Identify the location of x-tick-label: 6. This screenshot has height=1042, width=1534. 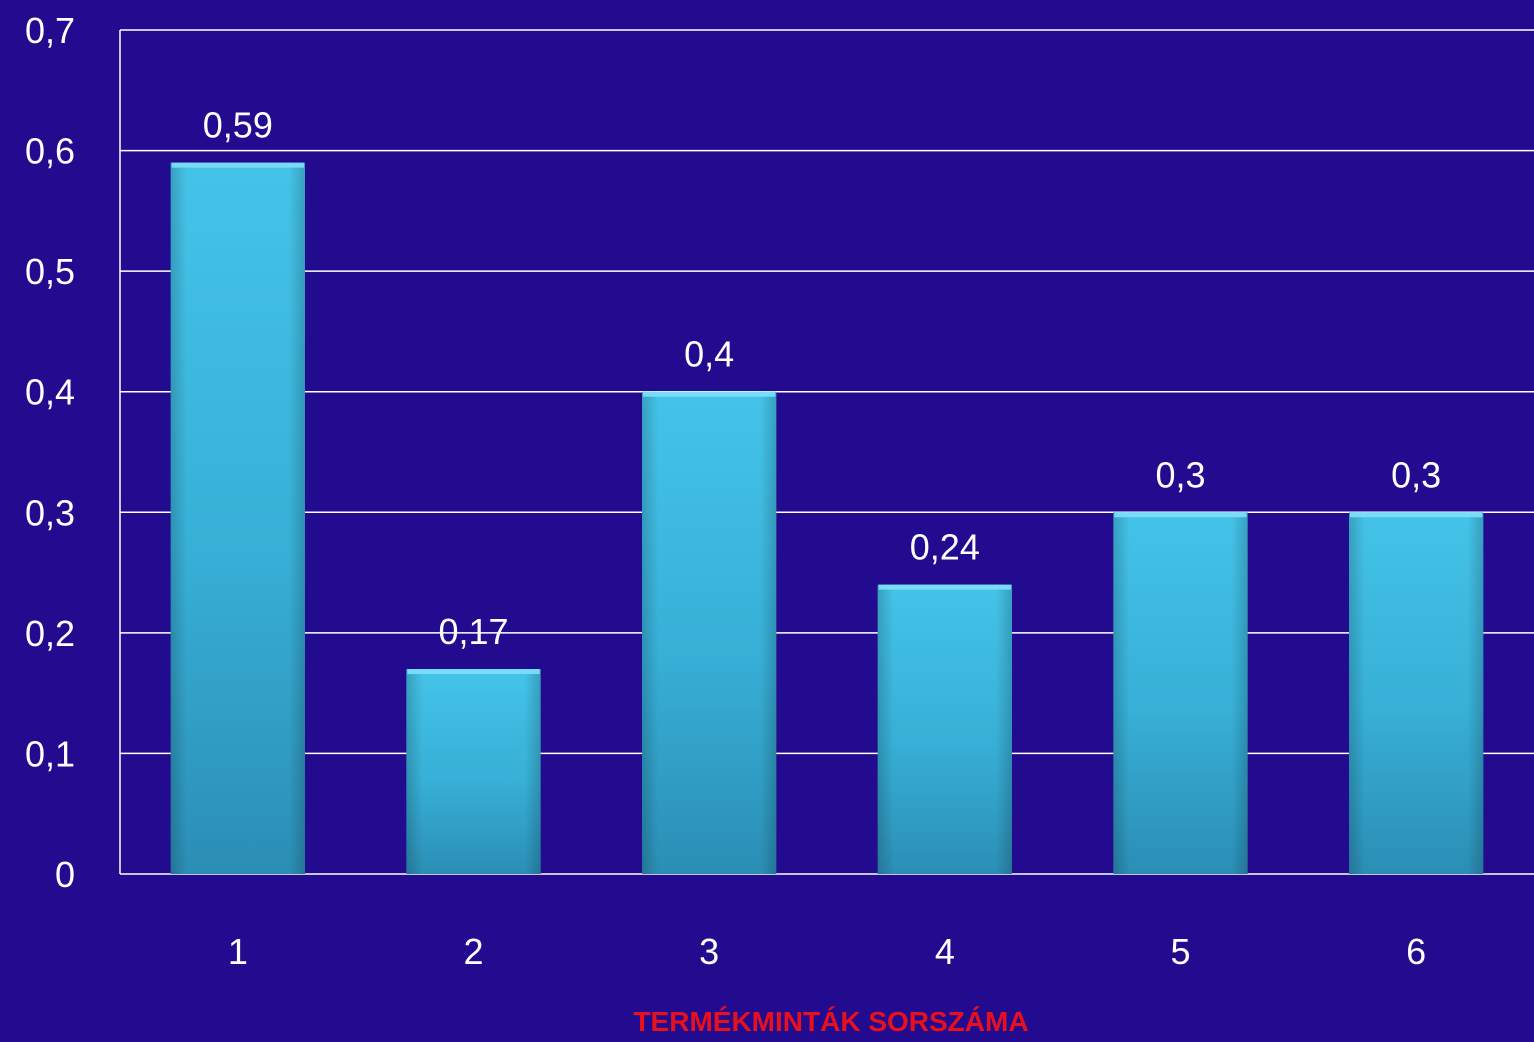
(1416, 951).